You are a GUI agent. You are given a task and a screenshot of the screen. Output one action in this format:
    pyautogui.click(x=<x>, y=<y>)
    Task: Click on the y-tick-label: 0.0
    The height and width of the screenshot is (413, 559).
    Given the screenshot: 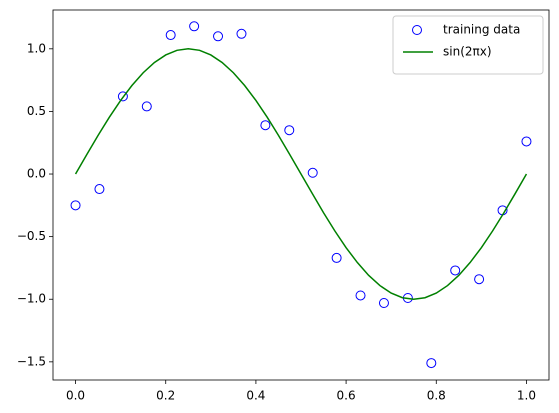 What is the action you would take?
    pyautogui.click(x=36, y=174)
    